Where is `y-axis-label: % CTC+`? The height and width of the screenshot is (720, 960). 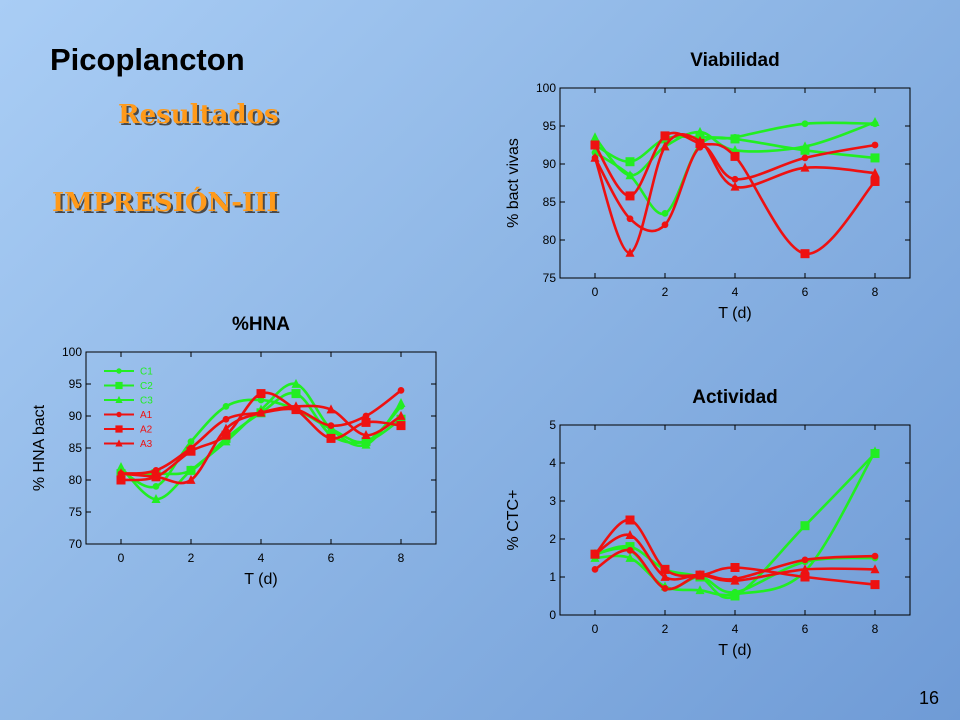 y-axis-label: % CTC+ is located at coordinates (513, 520).